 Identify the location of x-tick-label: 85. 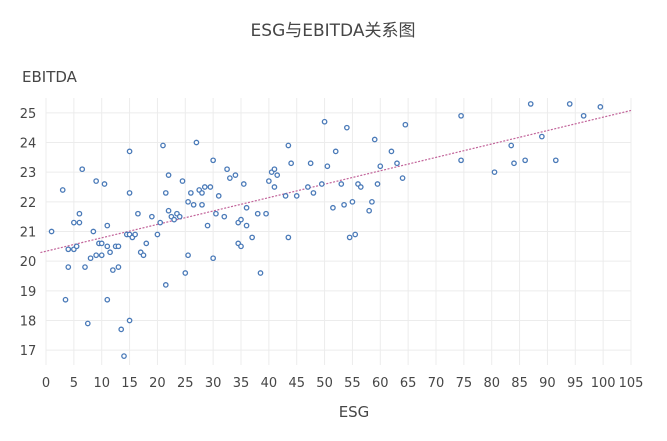
(519, 383).